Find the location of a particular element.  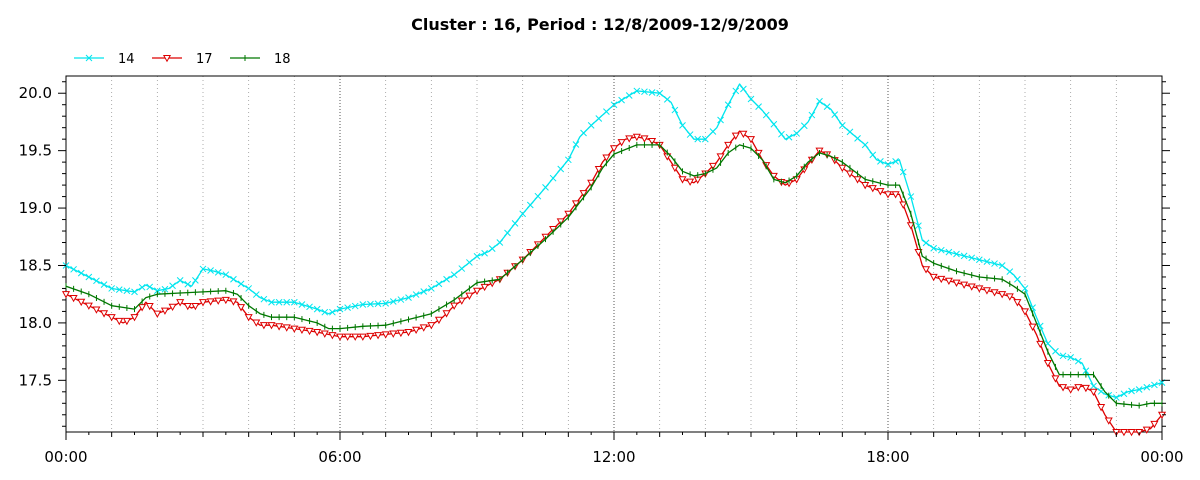

y-tick-label: 18.0 is located at coordinates (35, 323).